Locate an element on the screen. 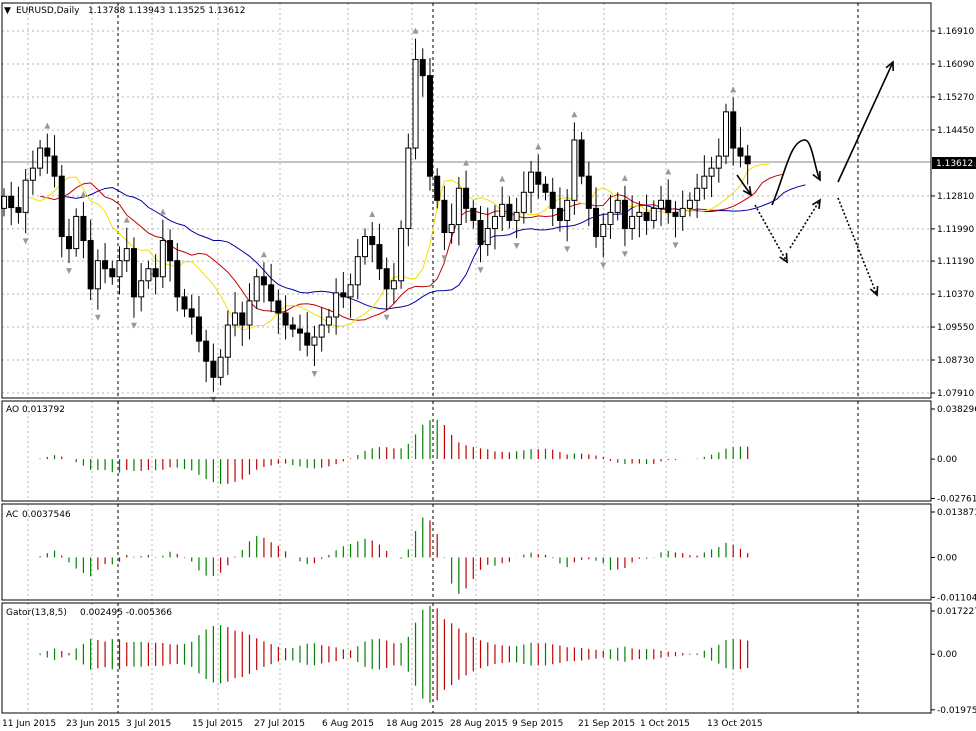  date-label: 27 Jul 2015 is located at coordinates (279, 724).